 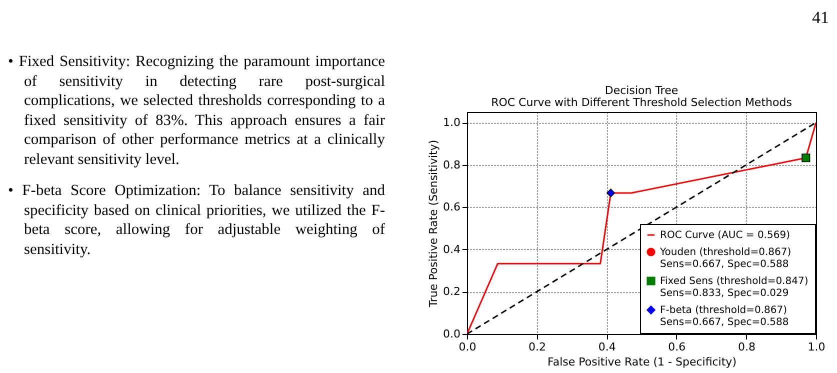 What do you see at coordinates (196, 110) in the screenshot?
I see `text: • Fixed Sensitivity: Recognizing the paramount importance of sensitivity in detecting rare post-surgical complications, we selected thresholds corresponding to a fixed sensitivity of 83%. This approach ensures a fair comparison of other performance metrics at a clinically relevant sensitivity level.` at bounding box center [196, 110].